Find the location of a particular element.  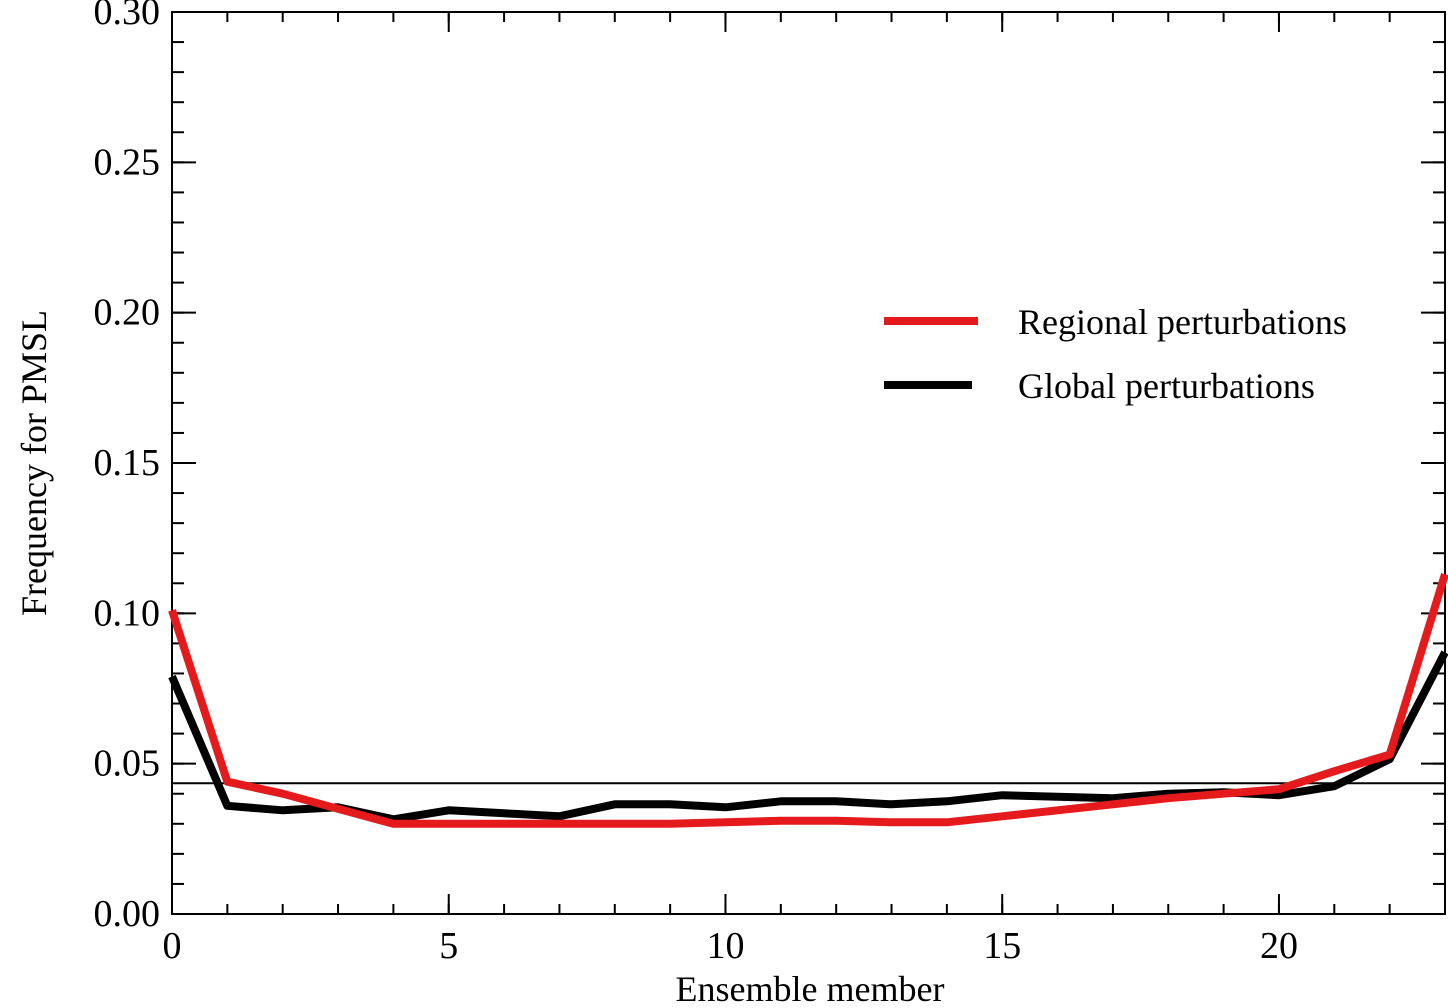

x-tick-labels: 0 5 10 15 20 is located at coordinates (730, 946).